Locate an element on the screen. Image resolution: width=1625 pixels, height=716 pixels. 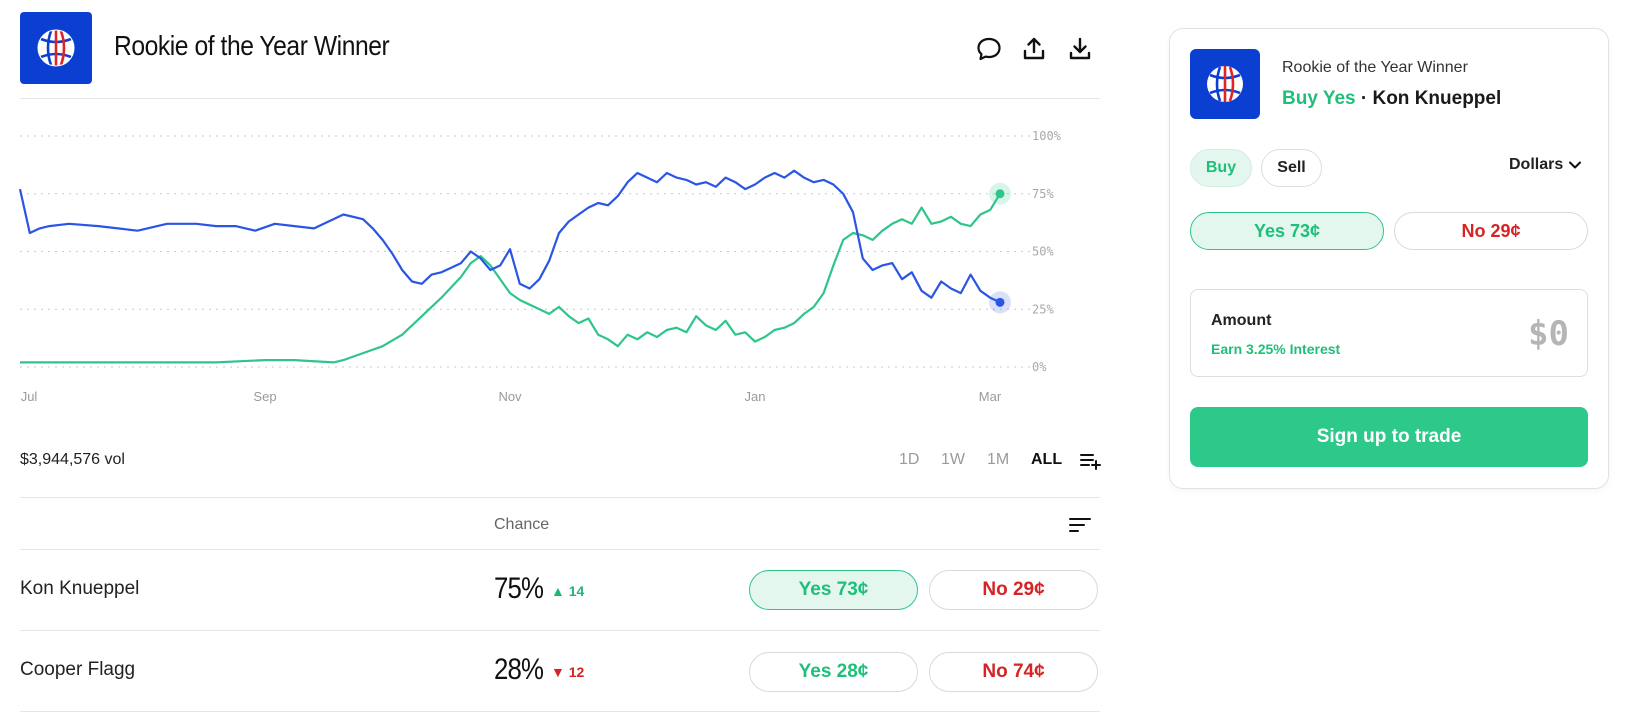
chance-delta: ▲ 14 is located at coordinates (567, 591).